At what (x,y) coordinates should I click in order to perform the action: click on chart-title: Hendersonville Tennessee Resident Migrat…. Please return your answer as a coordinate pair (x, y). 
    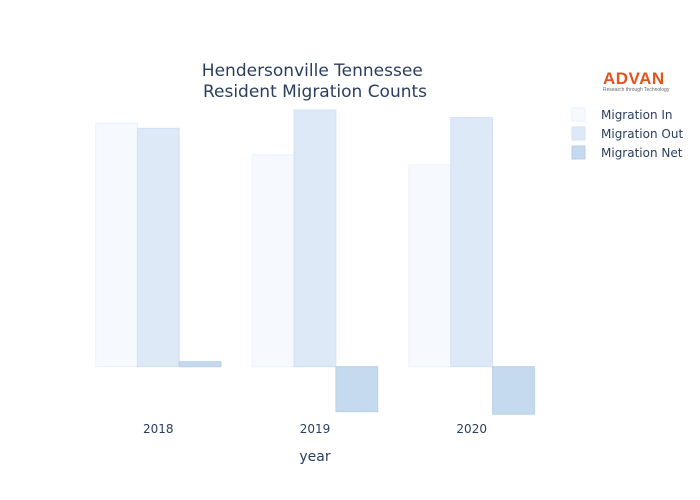
    Looking at the image, I should click on (315, 81).